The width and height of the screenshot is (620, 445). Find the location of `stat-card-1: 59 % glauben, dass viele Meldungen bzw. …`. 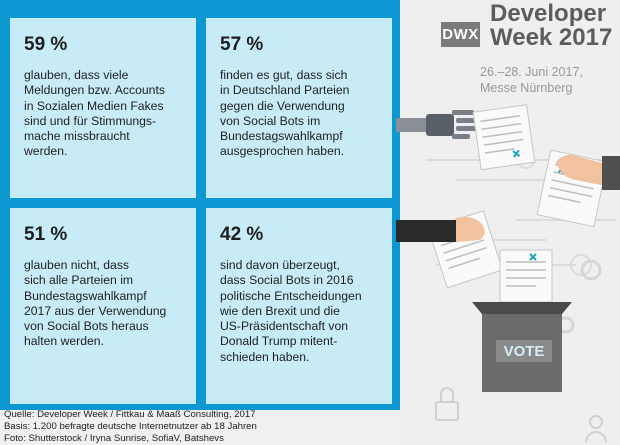

stat-card-1: 59 % glauben, dass viele Meldungen bzw. … is located at coordinates (103, 108).